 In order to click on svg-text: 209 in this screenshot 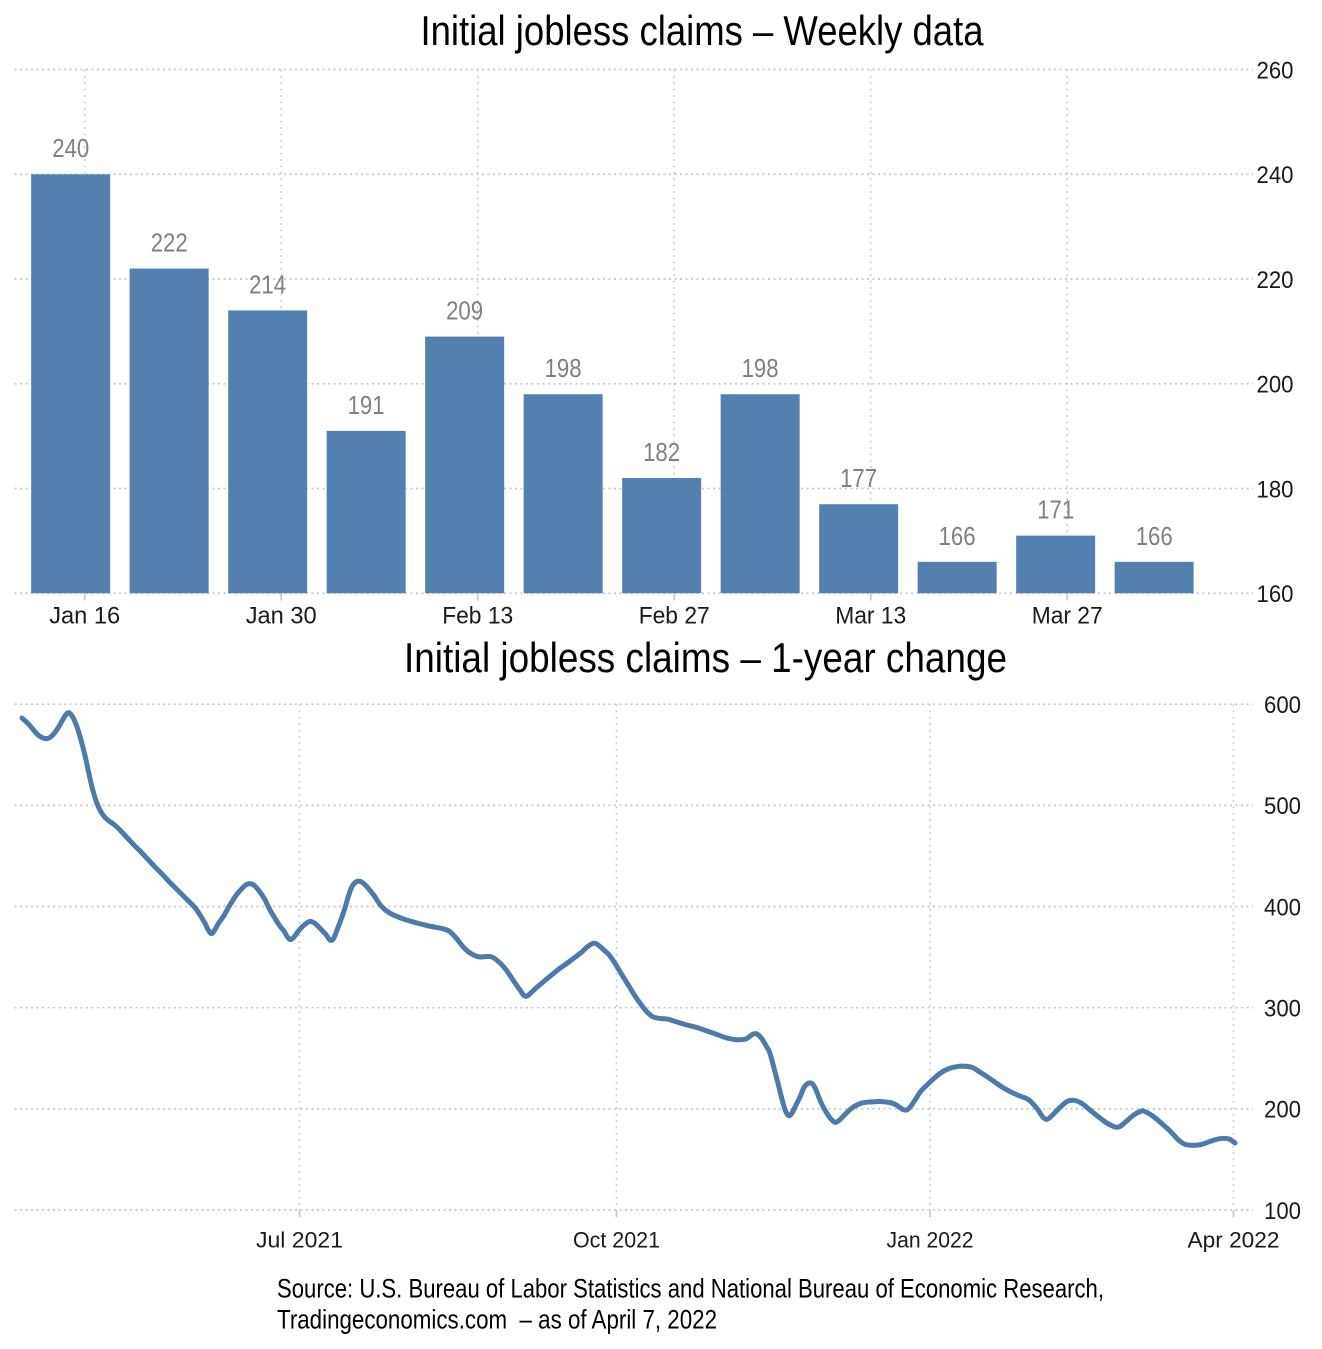, I will do `click(464, 312)`.